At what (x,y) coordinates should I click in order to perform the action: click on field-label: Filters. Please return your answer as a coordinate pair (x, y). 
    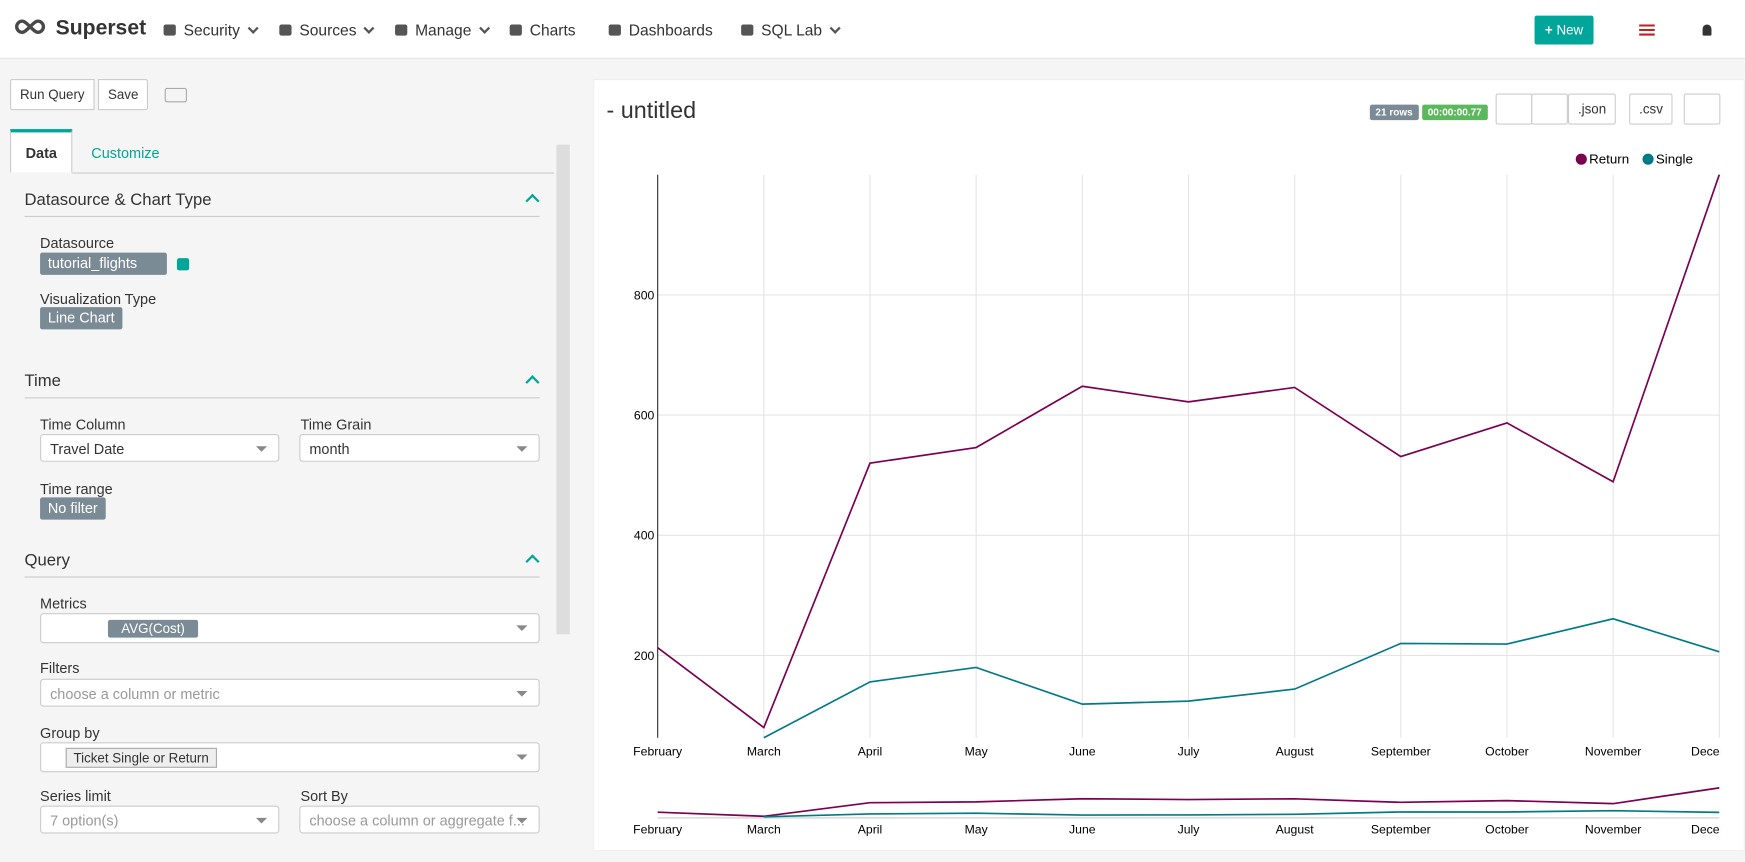
    Looking at the image, I should click on (60, 668).